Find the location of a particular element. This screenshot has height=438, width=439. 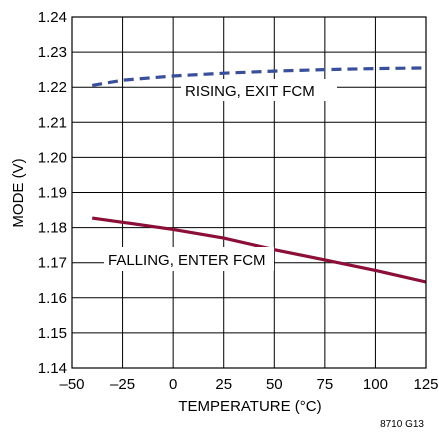

y-tick-label: 1.19 is located at coordinates (52, 193).